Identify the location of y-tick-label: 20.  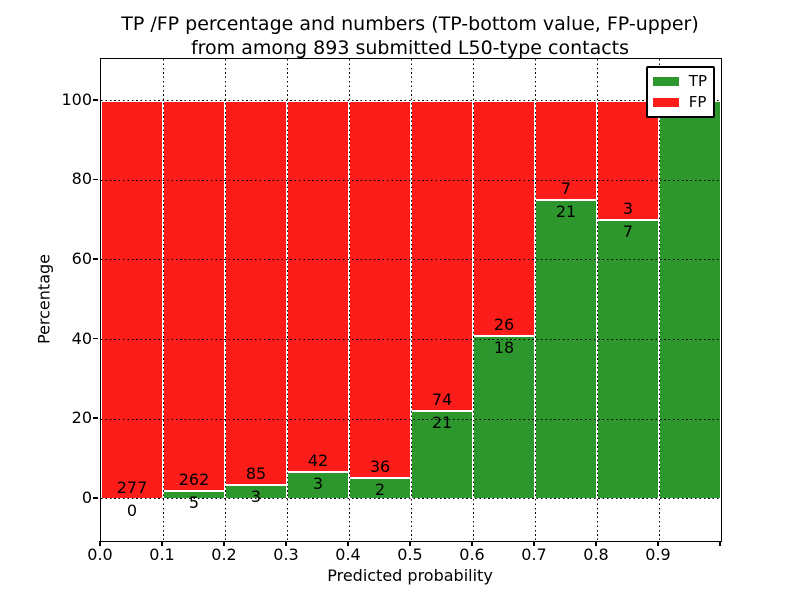
(81, 418).